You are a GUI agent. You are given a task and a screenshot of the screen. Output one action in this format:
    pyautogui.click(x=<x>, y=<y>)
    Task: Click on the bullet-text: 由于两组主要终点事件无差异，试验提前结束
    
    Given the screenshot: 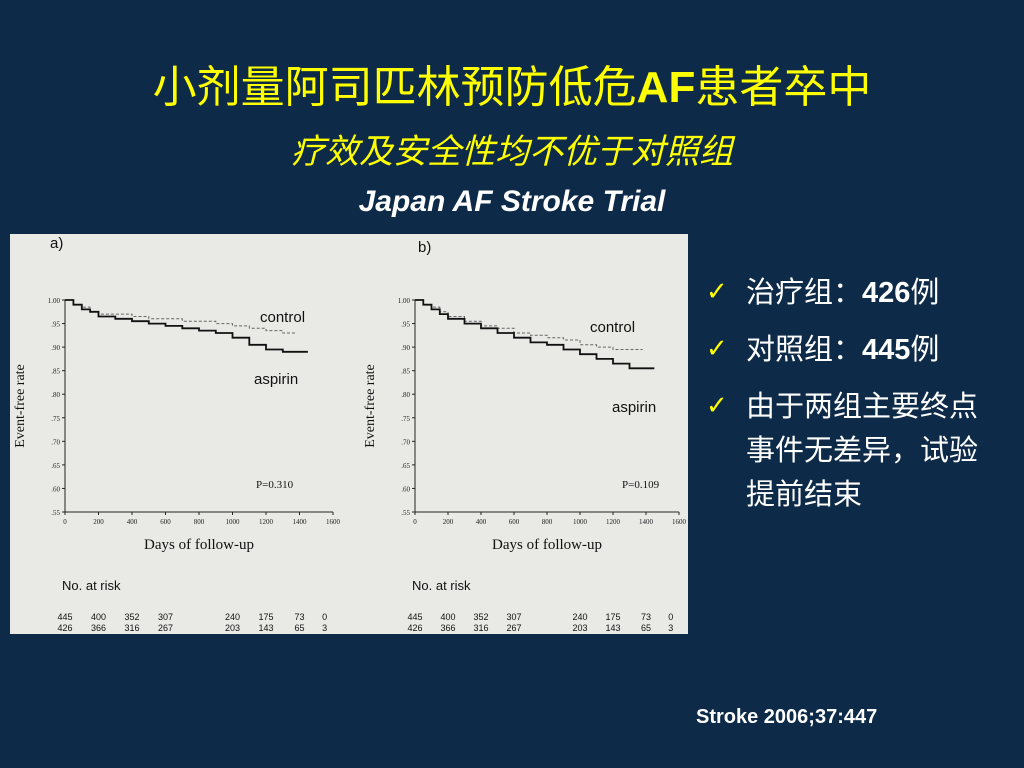 What is the action you would take?
    pyautogui.click(x=862, y=450)
    